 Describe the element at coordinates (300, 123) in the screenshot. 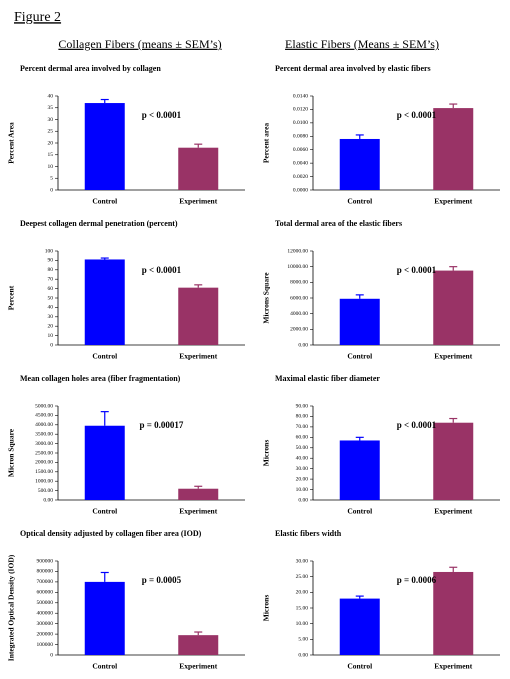

I see `y-tick-label: 0.0100` at that location.